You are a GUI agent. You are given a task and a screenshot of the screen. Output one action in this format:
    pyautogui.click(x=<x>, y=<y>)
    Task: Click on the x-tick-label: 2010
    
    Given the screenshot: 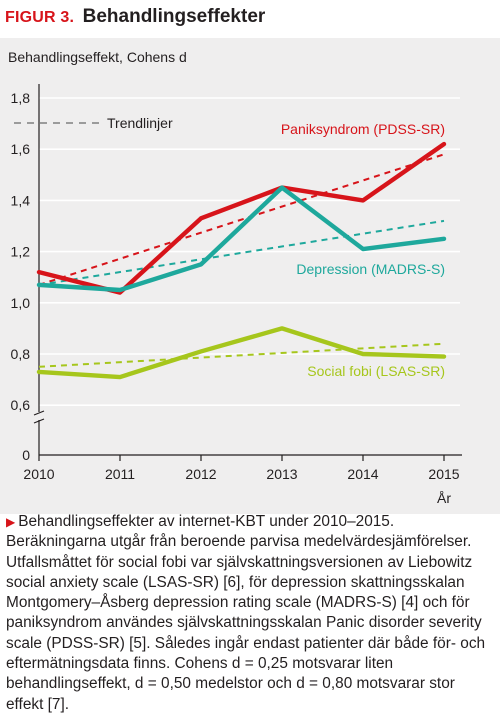 What is the action you would take?
    pyautogui.click(x=38, y=474)
    